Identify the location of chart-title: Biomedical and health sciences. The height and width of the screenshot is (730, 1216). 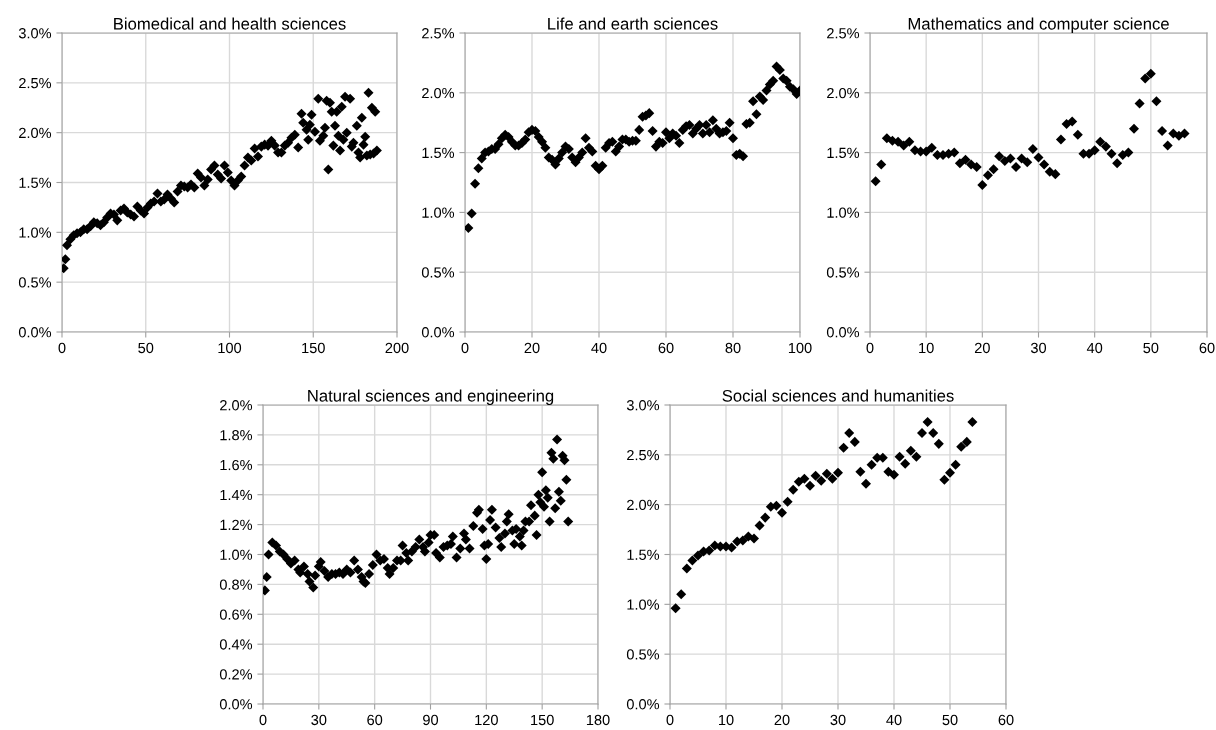
(230, 23).